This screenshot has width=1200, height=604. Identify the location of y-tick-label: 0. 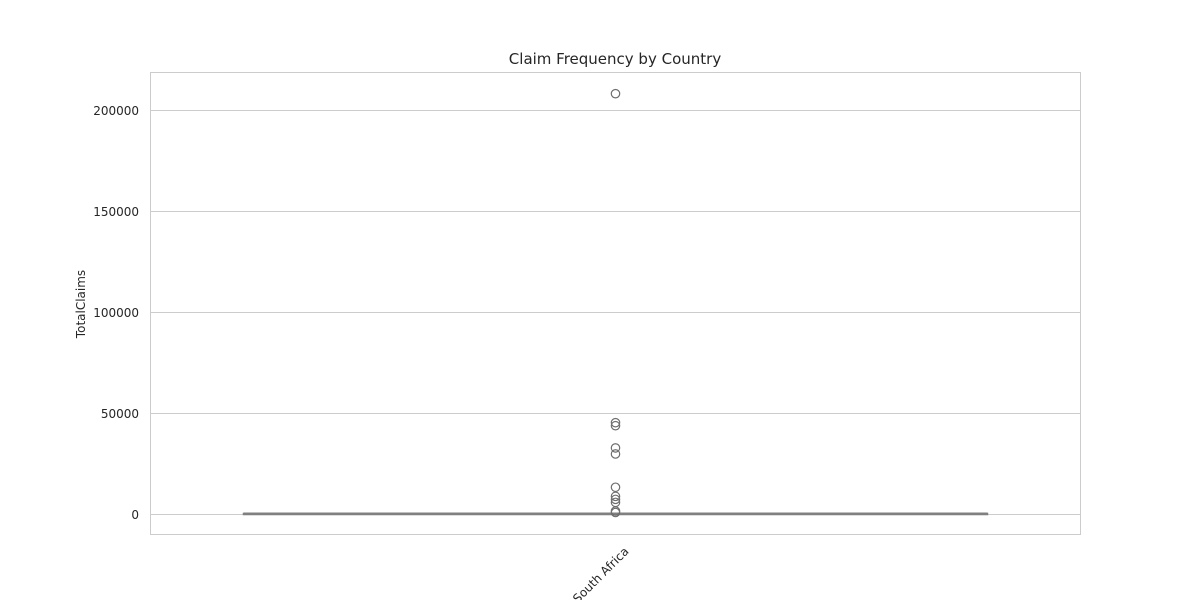
(135, 515).